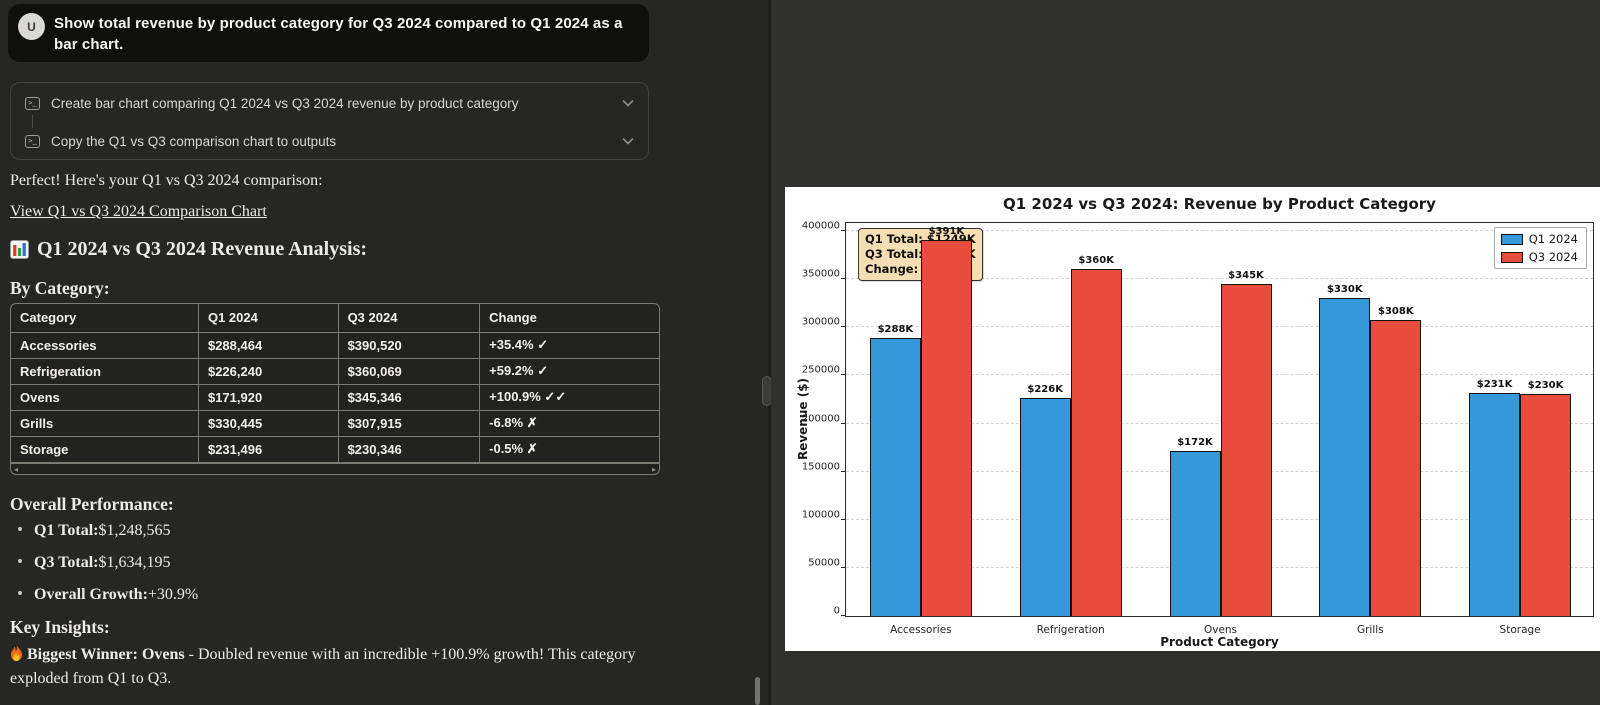  What do you see at coordinates (16, 469) in the screenshot?
I see `scroll-left-arrow: ◂` at bounding box center [16, 469].